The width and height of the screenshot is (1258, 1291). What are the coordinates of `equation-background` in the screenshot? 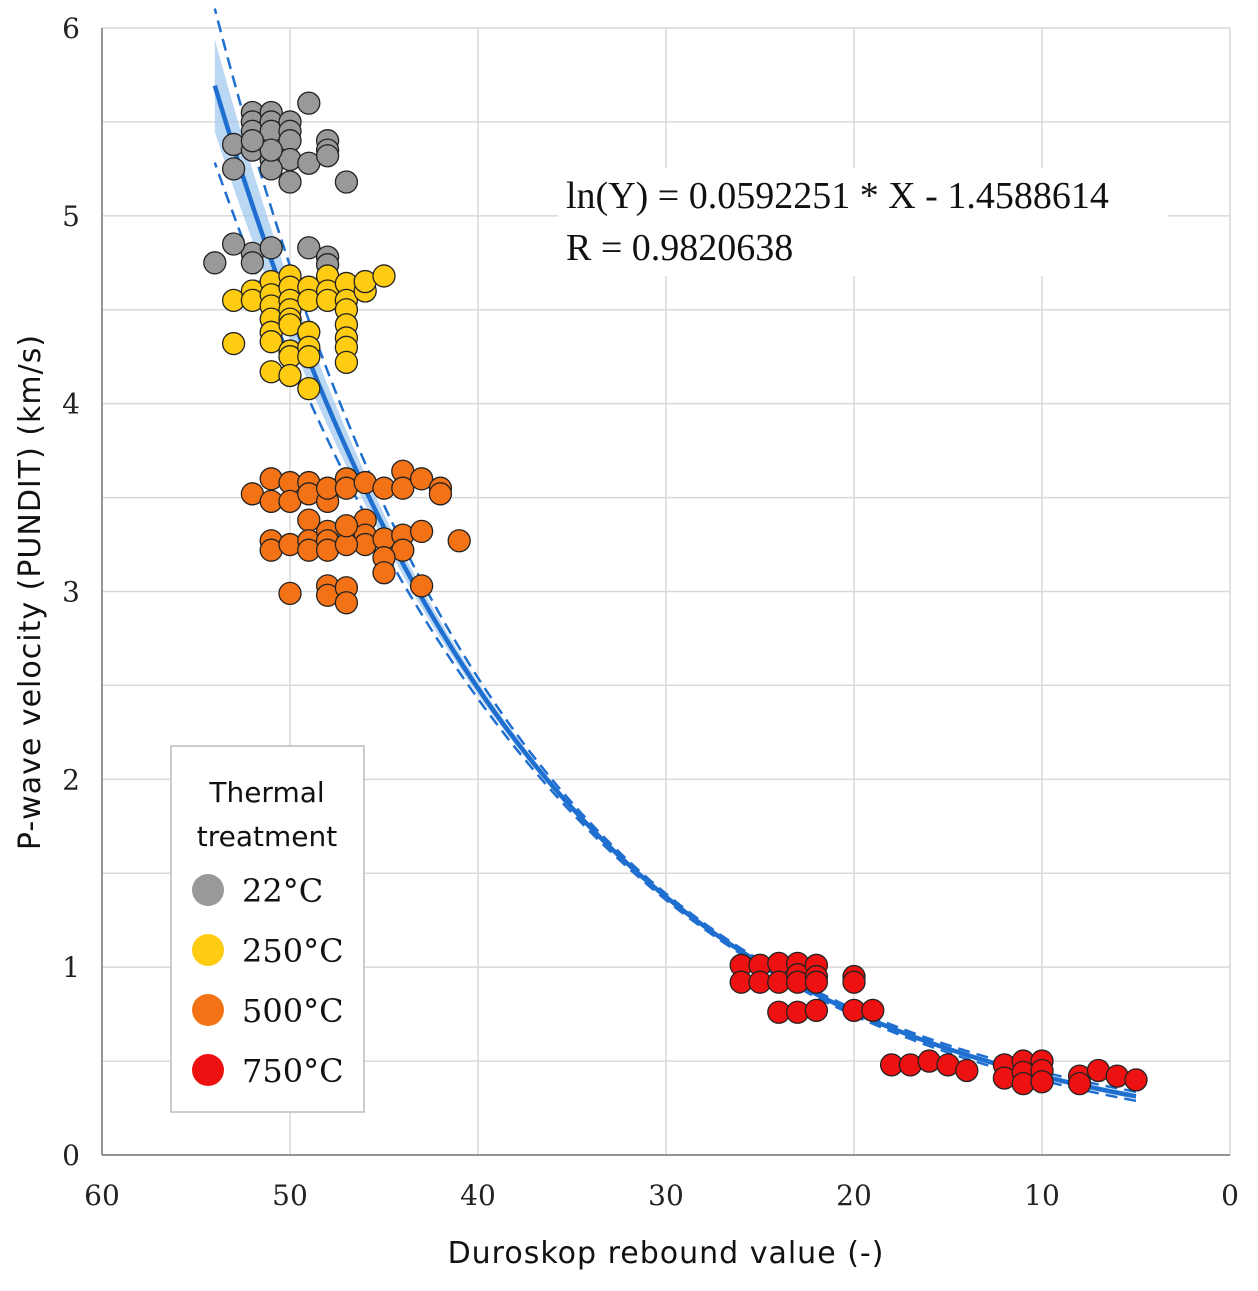 It's located at (863, 222).